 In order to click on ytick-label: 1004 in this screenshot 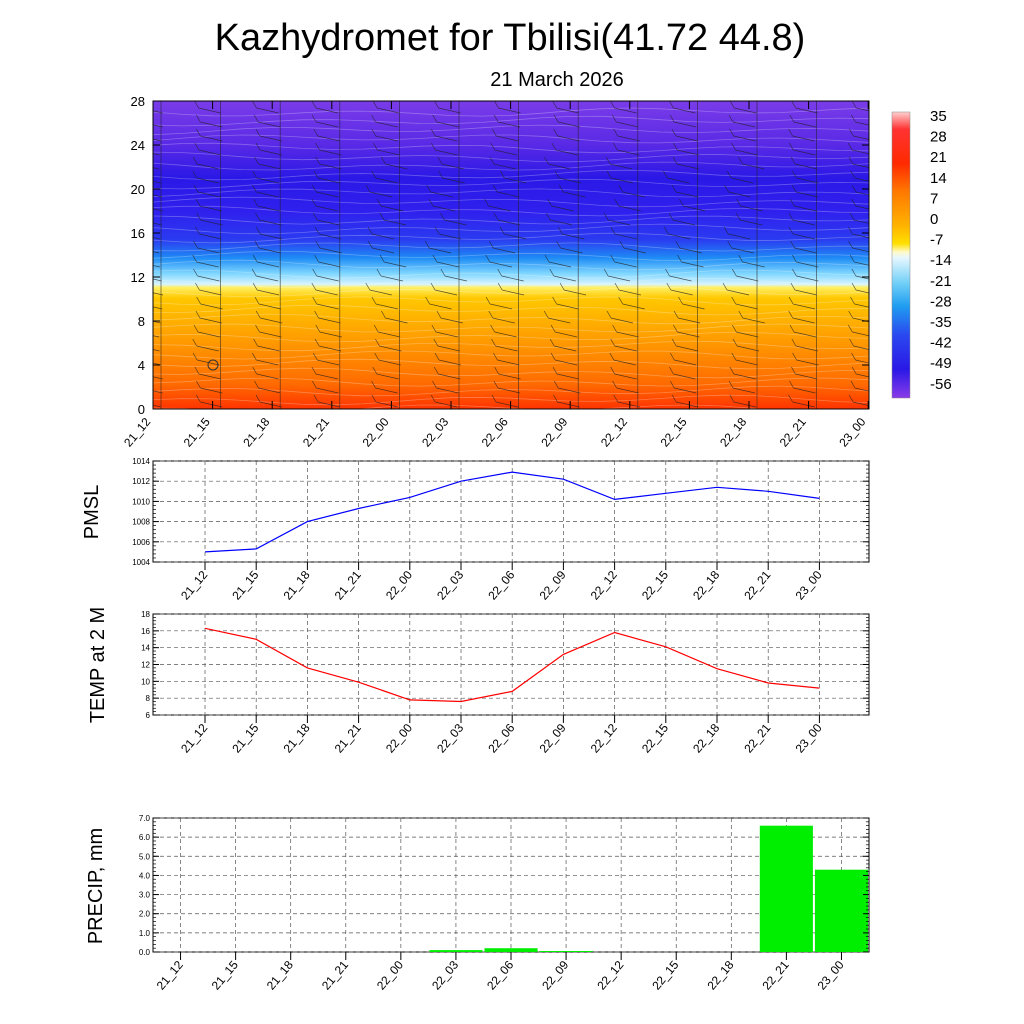, I will do `click(141, 562)`.